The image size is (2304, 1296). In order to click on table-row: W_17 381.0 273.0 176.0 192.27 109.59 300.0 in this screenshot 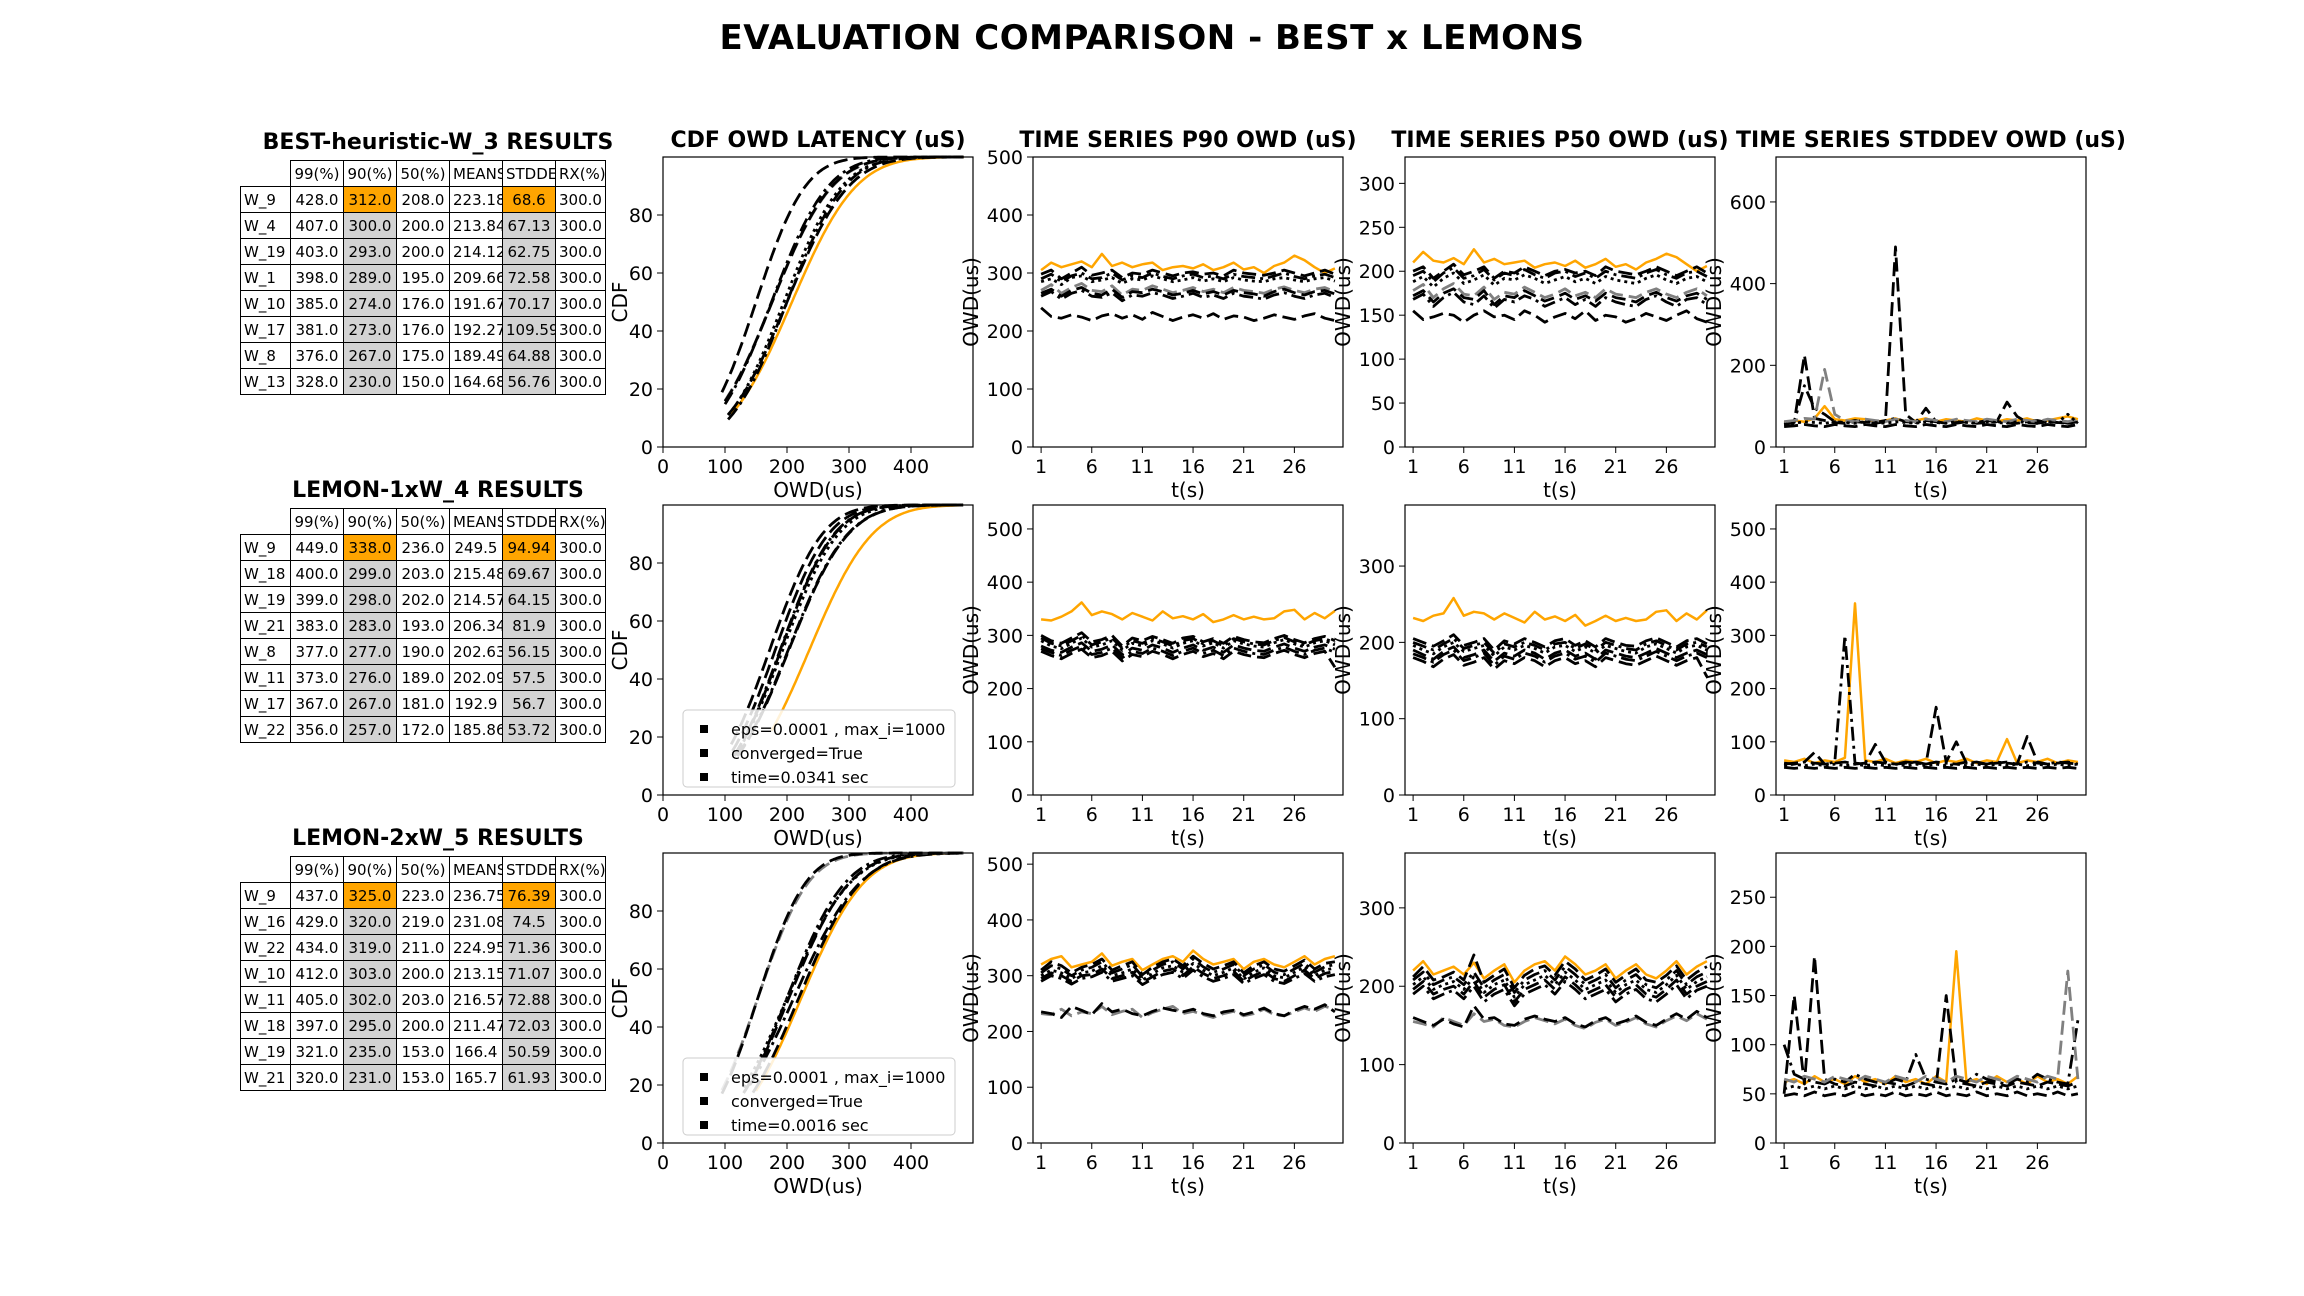, I will do `click(423, 329)`.